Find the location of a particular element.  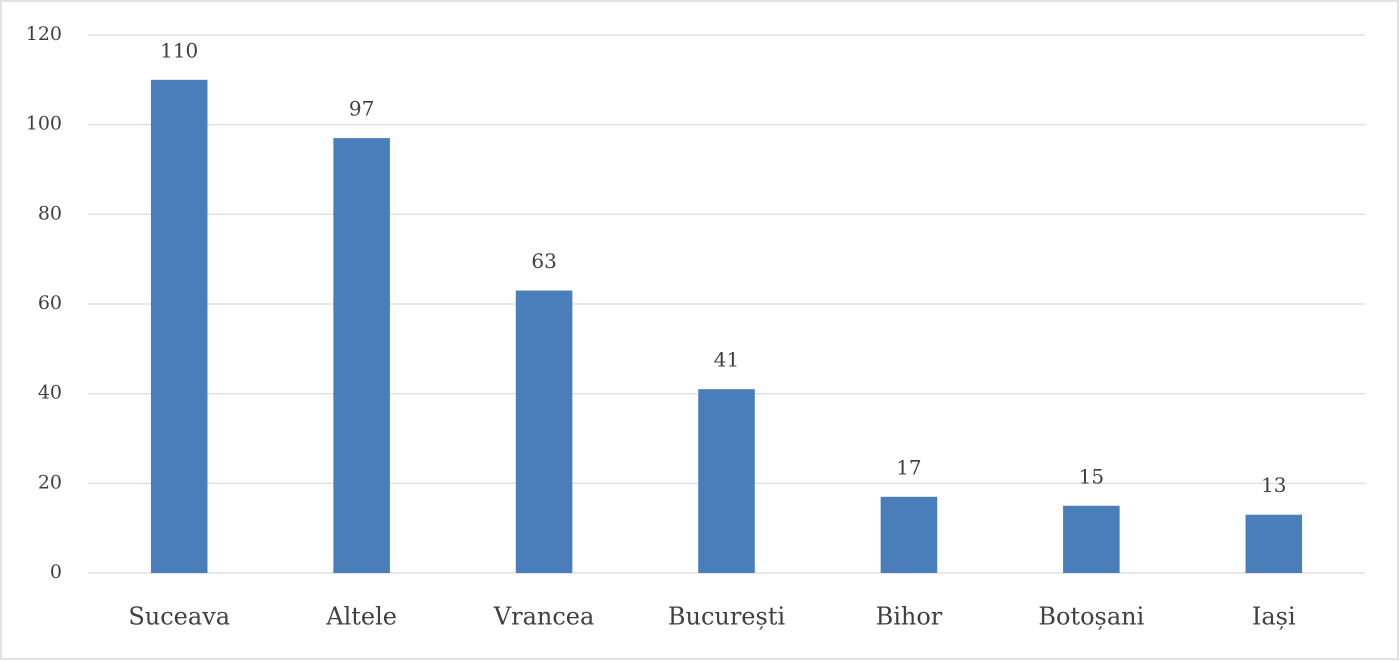

y-tick-label: 0 is located at coordinates (56, 572).